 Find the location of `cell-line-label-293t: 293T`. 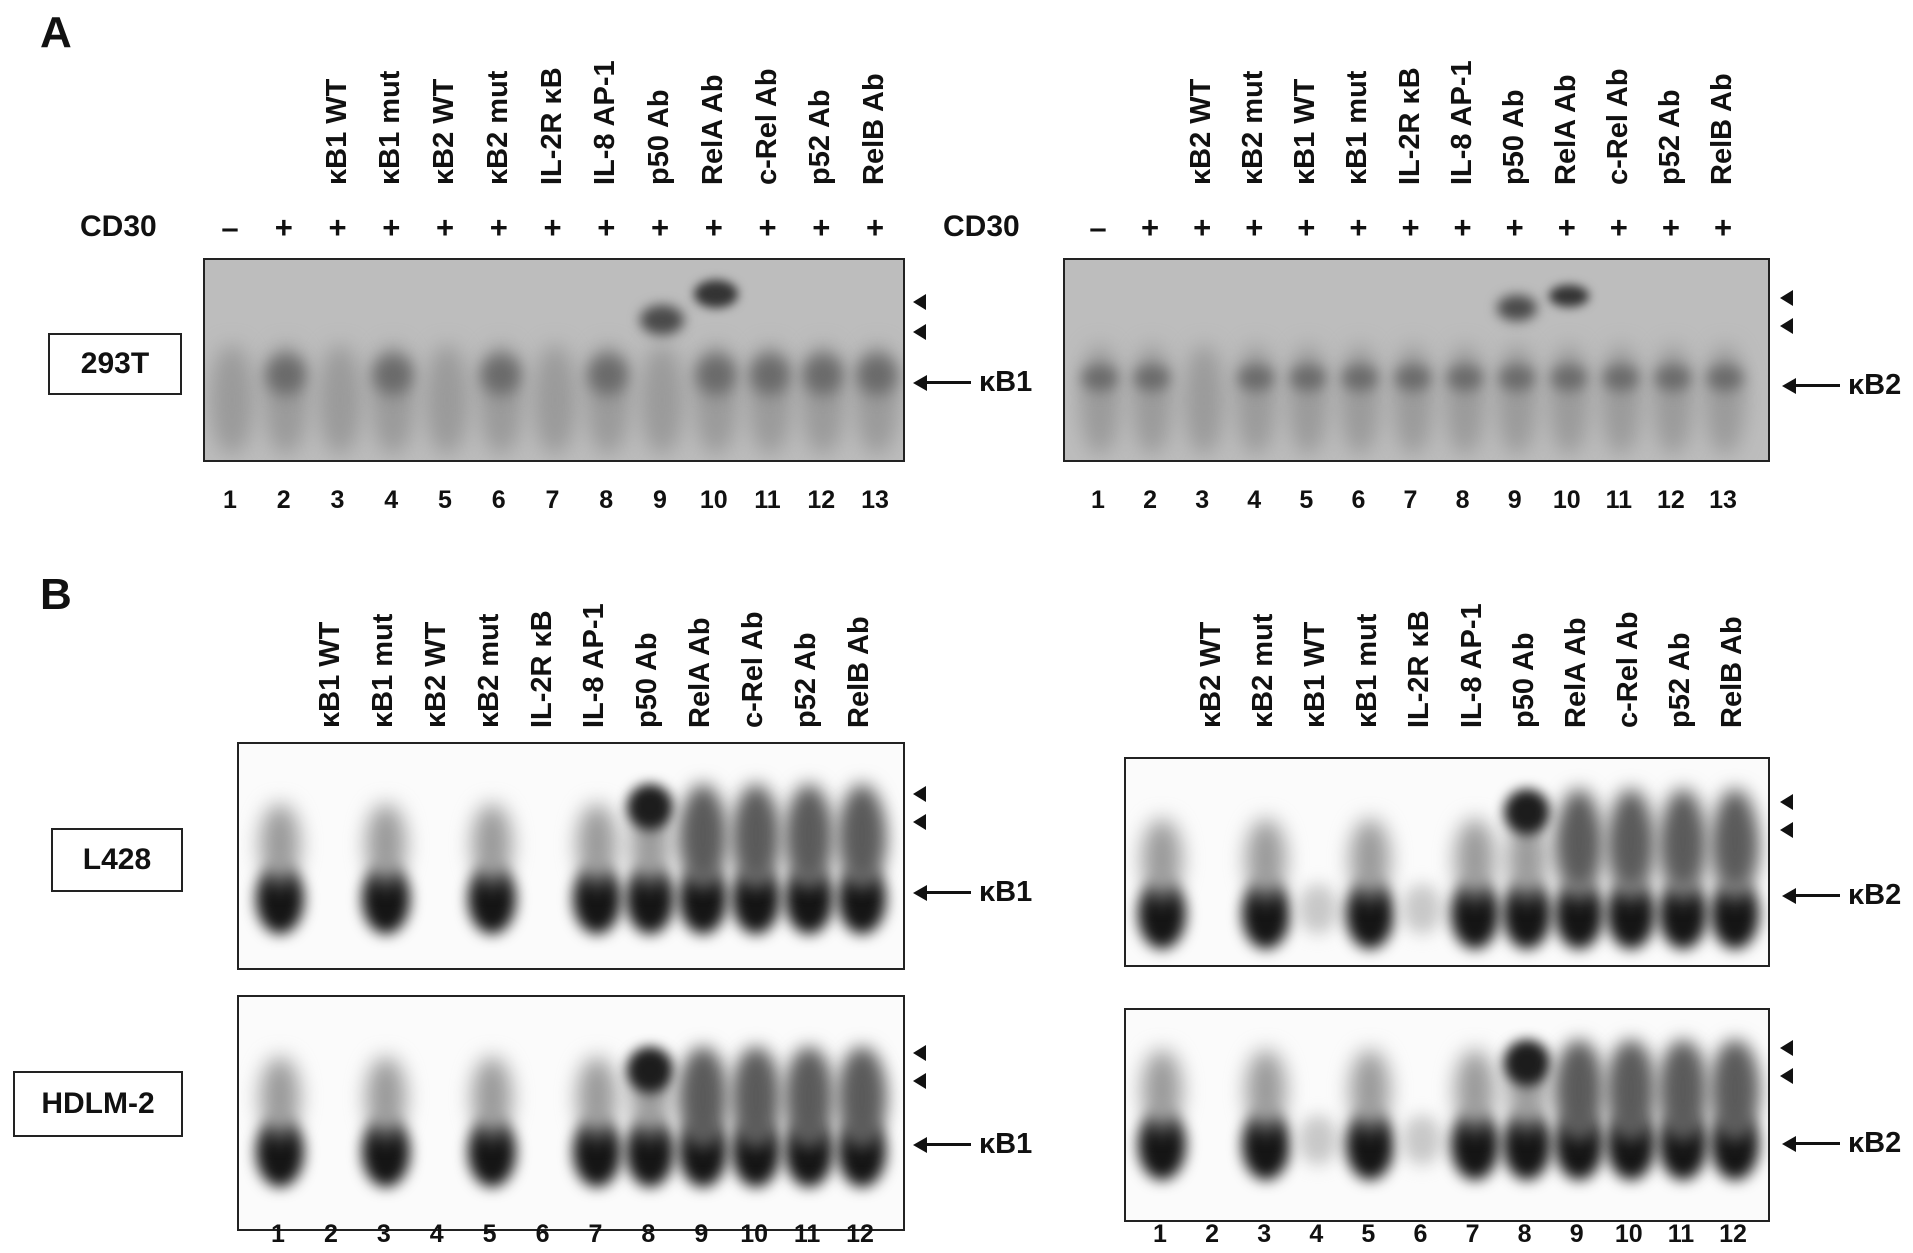

cell-line-label-293t: 293T is located at coordinates (115, 364).